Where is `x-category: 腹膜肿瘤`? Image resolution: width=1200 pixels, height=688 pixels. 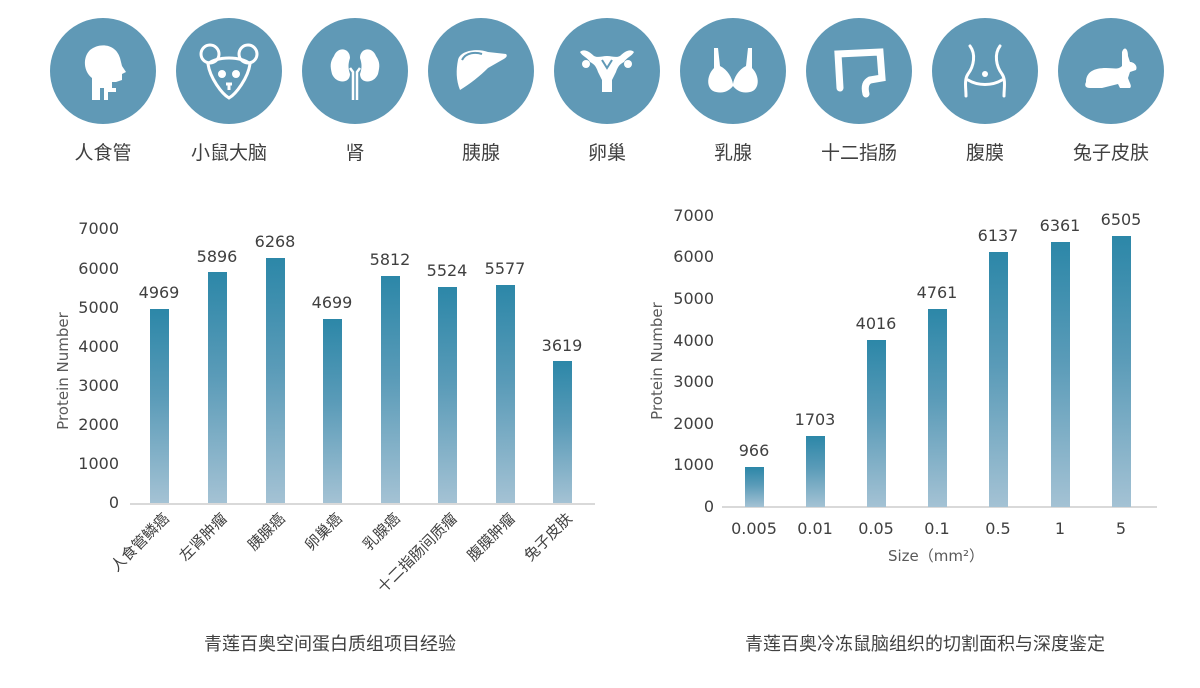
x-category: 腹膜肿瘤 is located at coordinates (491, 537).